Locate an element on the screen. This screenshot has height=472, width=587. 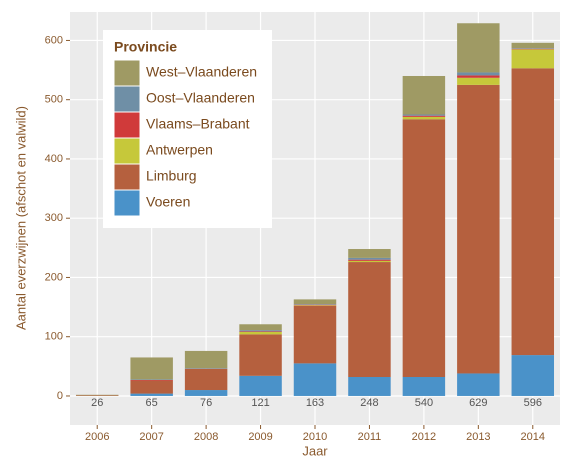
total-label: 26 is located at coordinates (97, 403).